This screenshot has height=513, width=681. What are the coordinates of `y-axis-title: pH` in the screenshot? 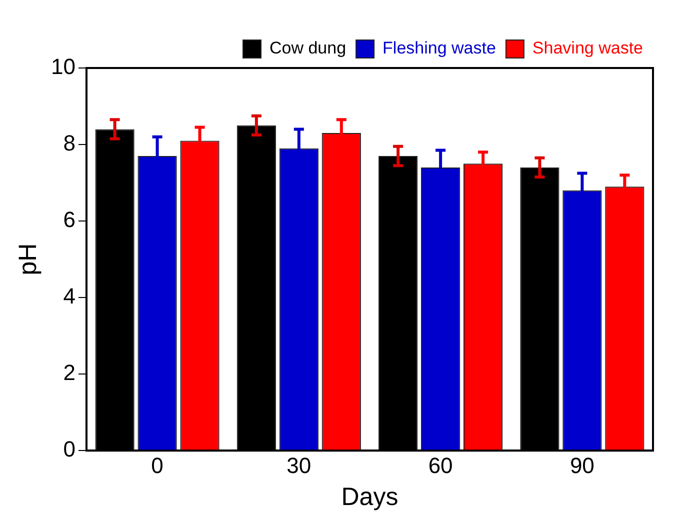 It's located at (28, 259).